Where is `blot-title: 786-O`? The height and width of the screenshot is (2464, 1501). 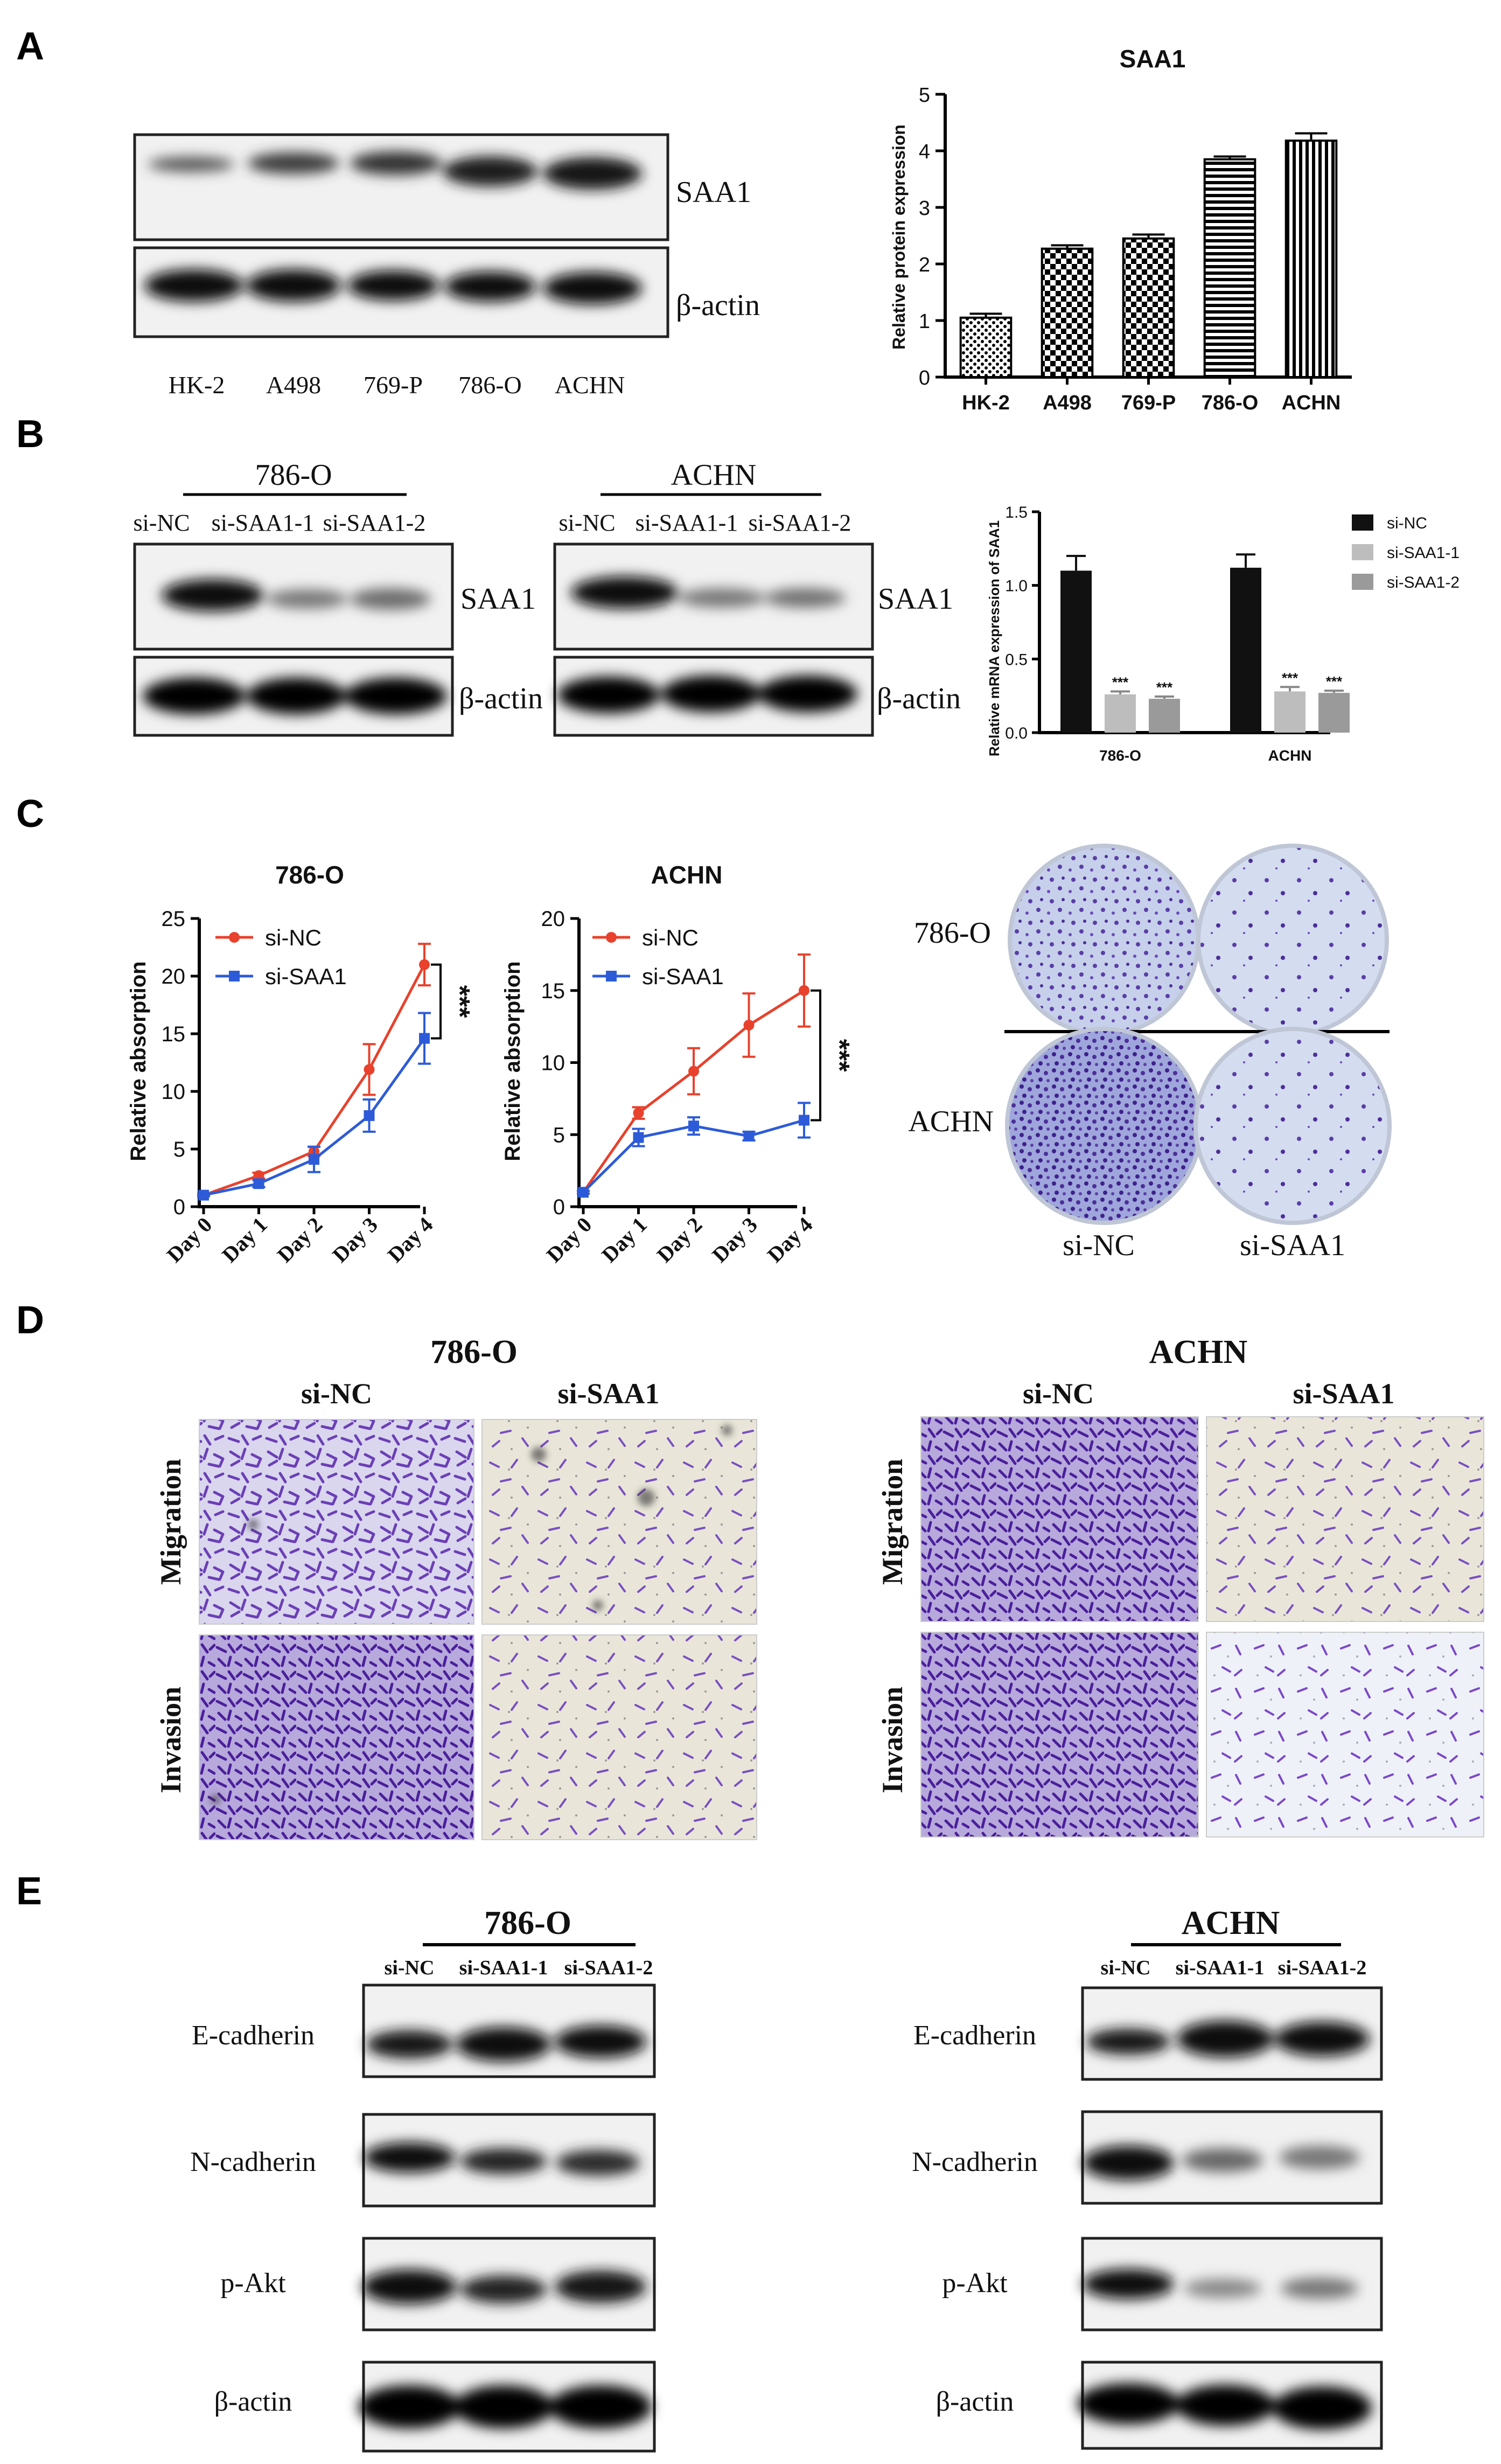
blot-title: 786-O is located at coordinates (527, 1923).